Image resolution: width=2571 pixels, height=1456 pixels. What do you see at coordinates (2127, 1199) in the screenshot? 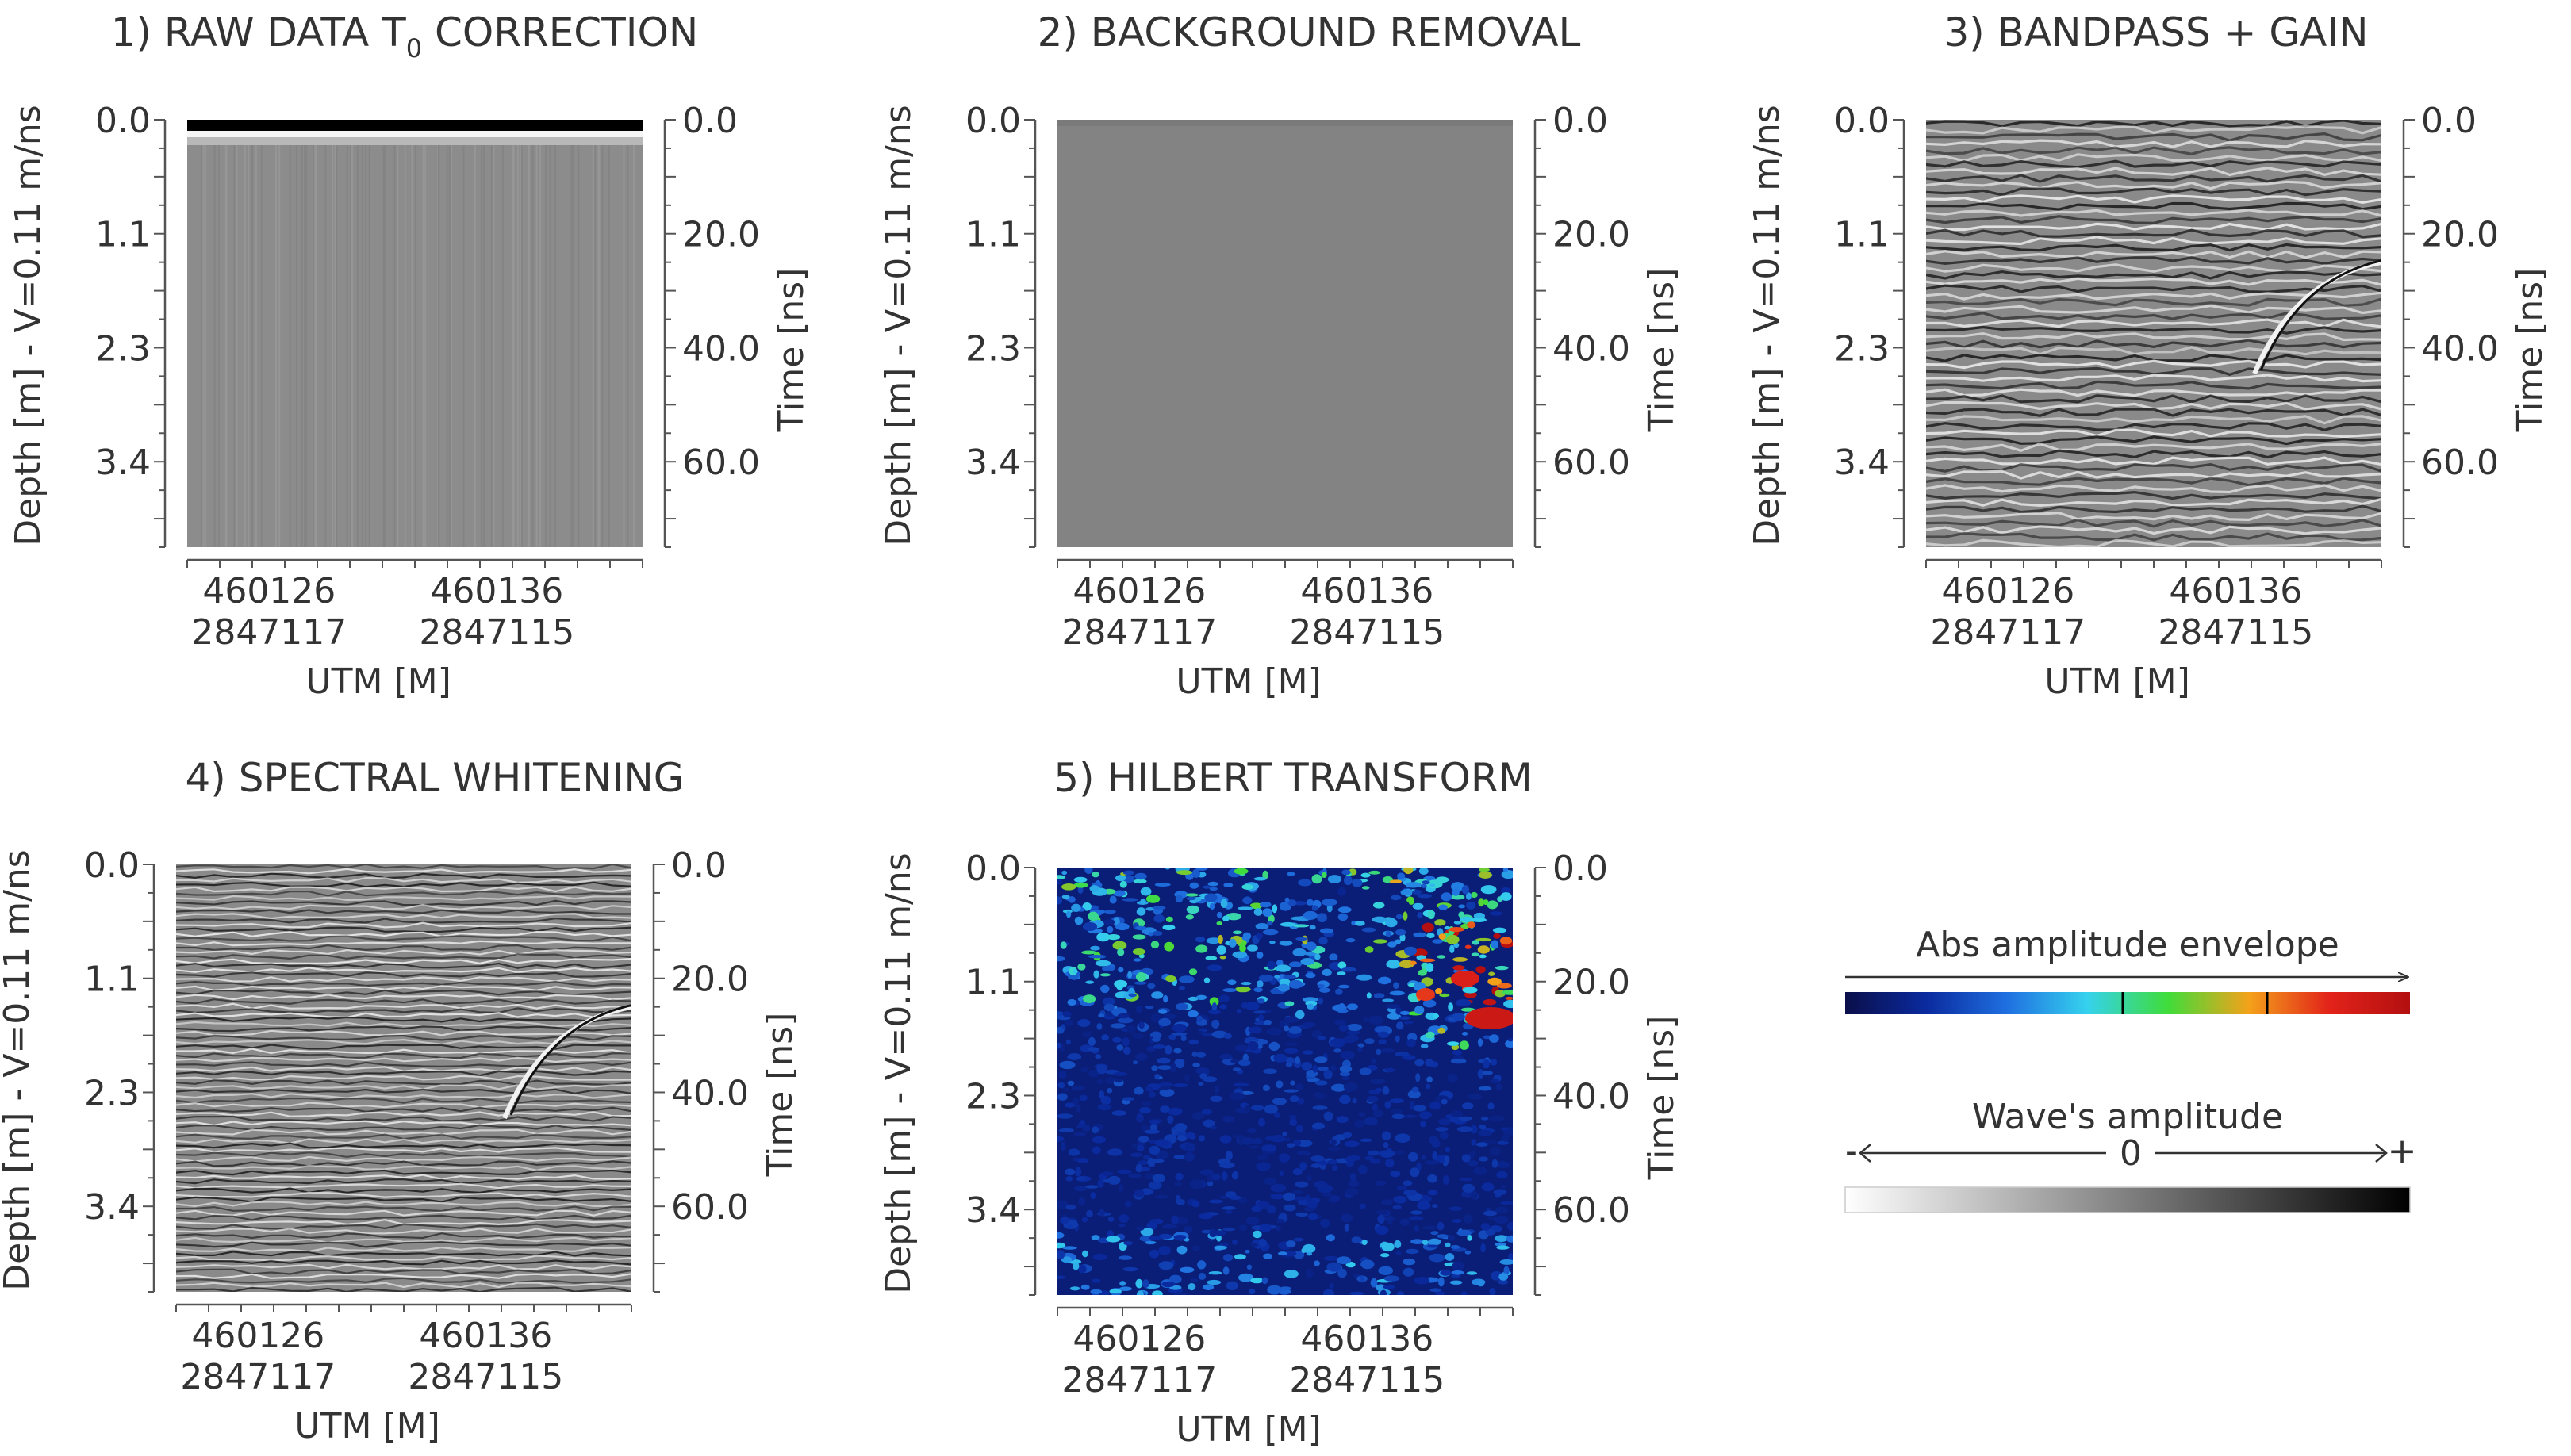
I see `wave-colorbar` at bounding box center [2127, 1199].